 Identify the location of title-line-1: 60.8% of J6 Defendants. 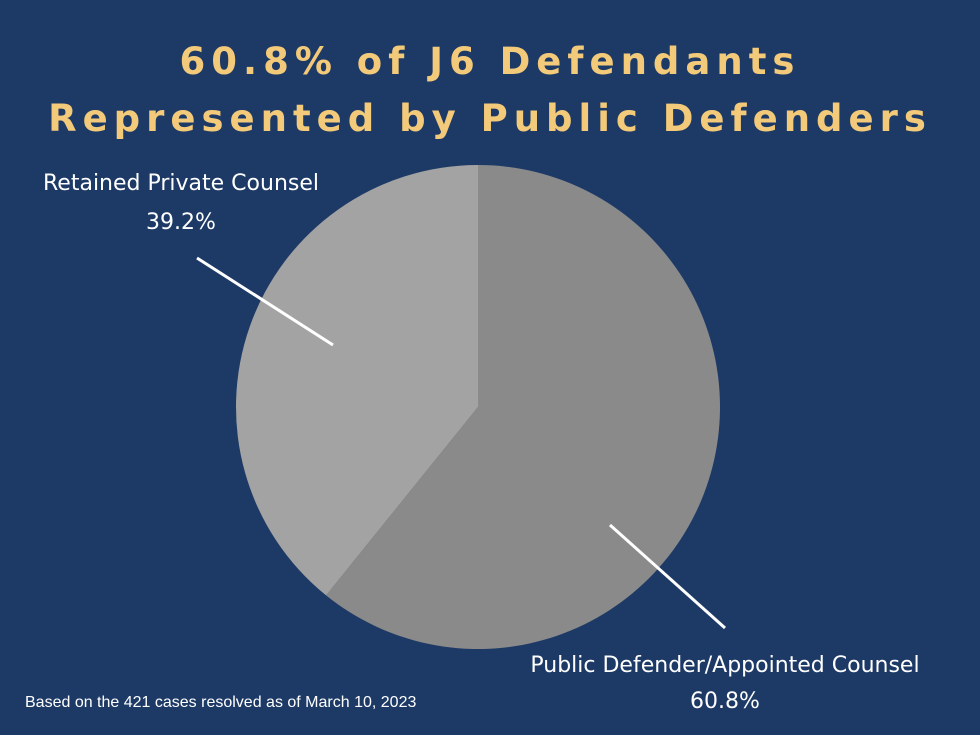
(490, 61).